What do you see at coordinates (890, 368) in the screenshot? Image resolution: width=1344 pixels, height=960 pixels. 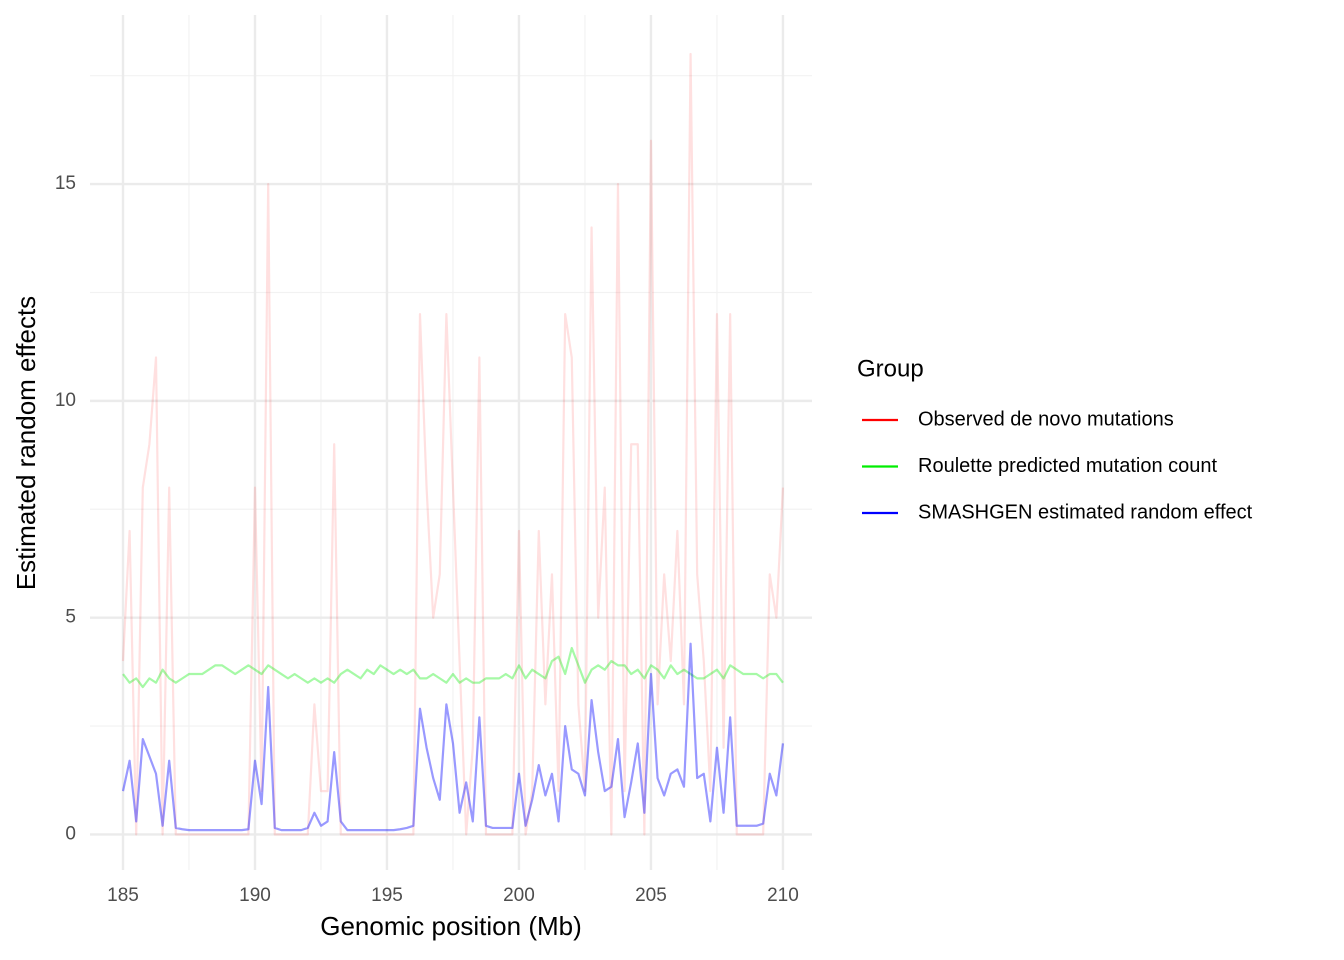 I see `legend-title: Group` at bounding box center [890, 368].